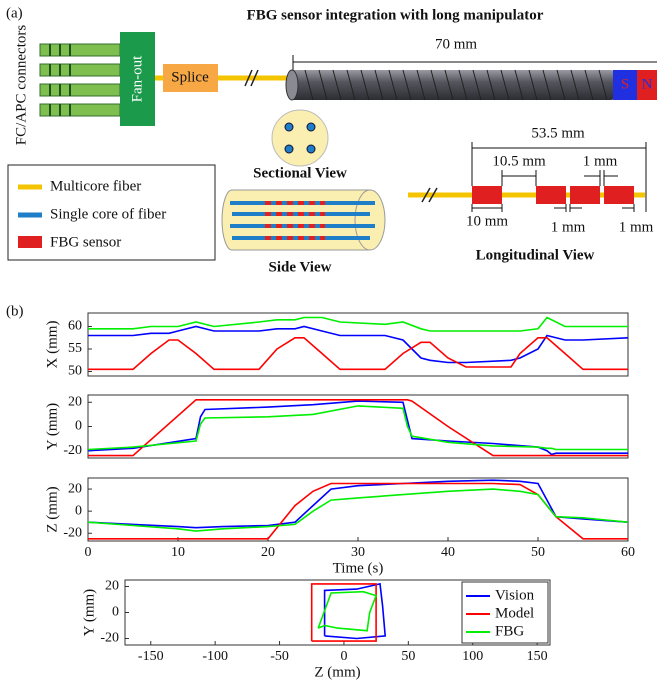 Image resolution: width=657 pixels, height=686 pixels. Describe the element at coordinates (519, 161) in the screenshot. I see `length-label: 10.5 mm` at that location.